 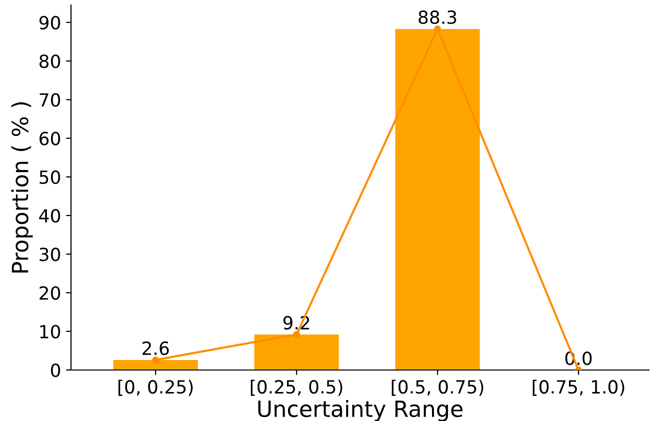 What do you see at coordinates (49, 23) in the screenshot?
I see `y-tick-label: 90` at bounding box center [49, 23].